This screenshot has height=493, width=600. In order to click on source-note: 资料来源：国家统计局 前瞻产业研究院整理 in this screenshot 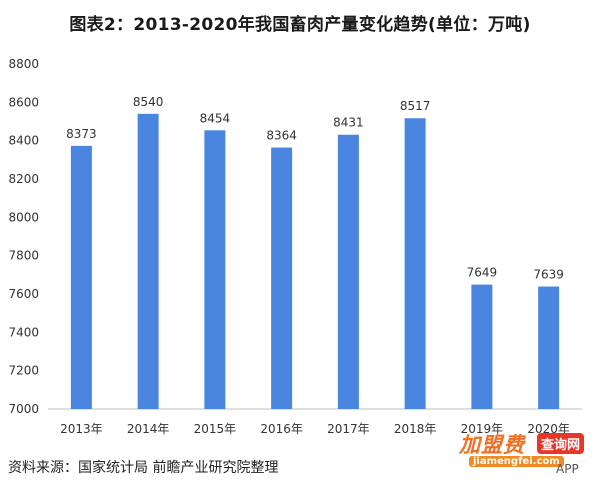, I will do `click(143, 468)`.